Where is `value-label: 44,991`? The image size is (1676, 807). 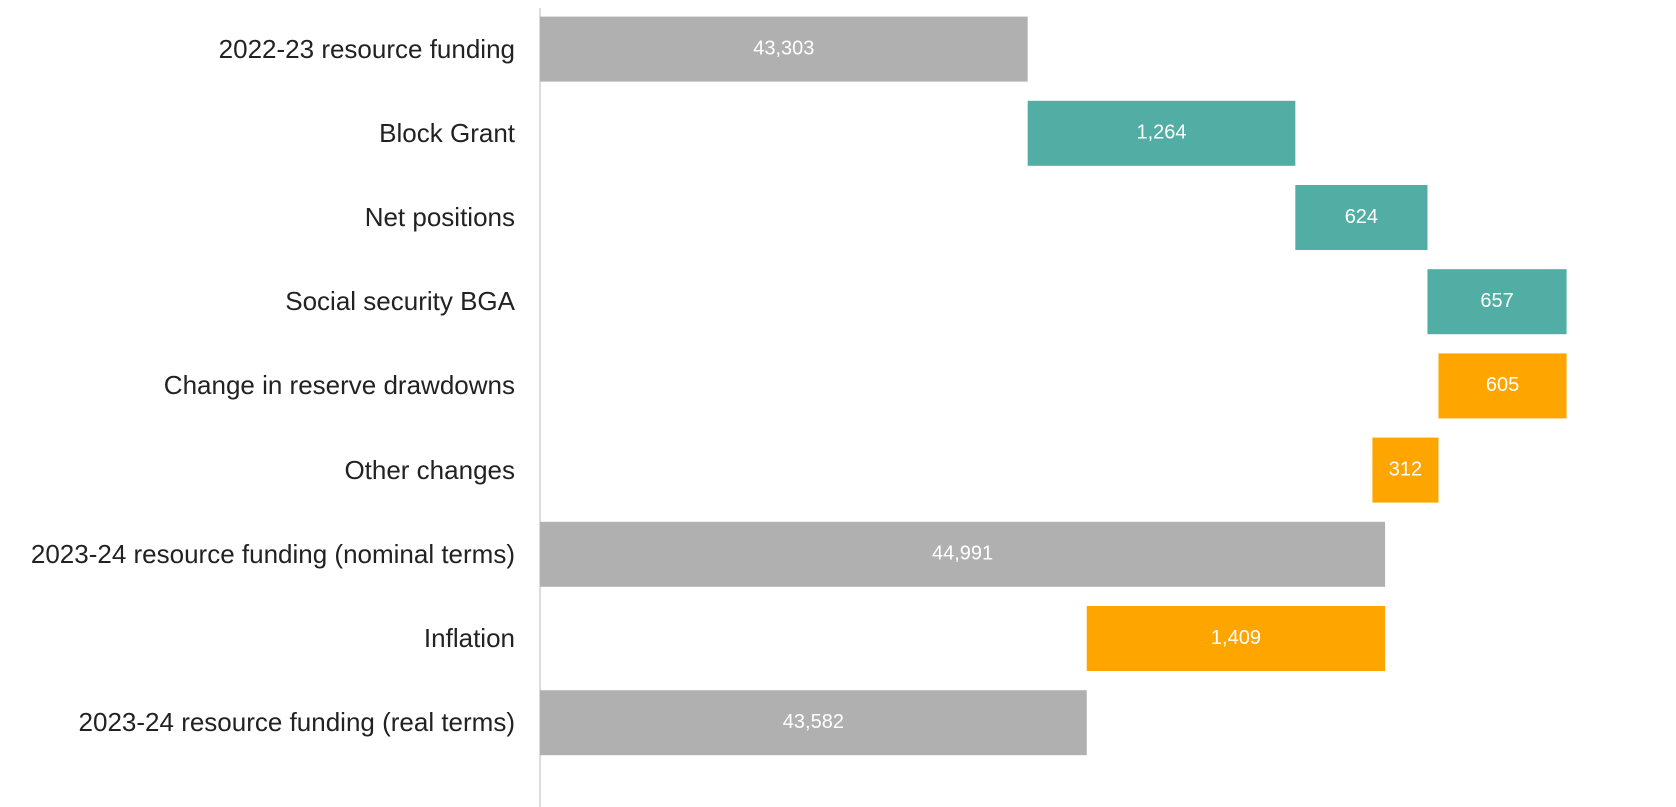 value-label: 44,991 is located at coordinates (962, 554).